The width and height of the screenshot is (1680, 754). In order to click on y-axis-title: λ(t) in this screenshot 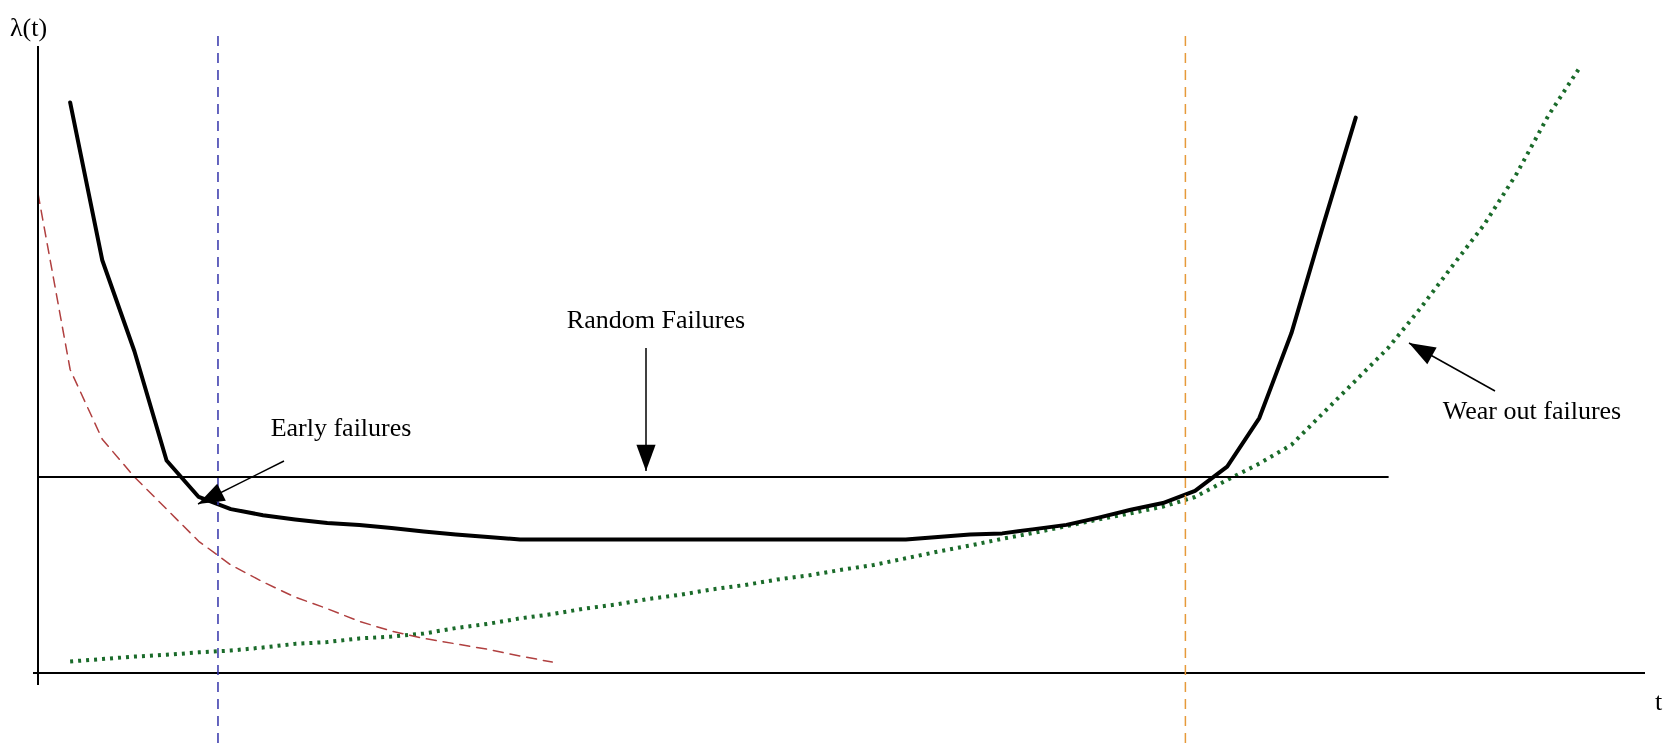, I will do `click(29, 27)`.